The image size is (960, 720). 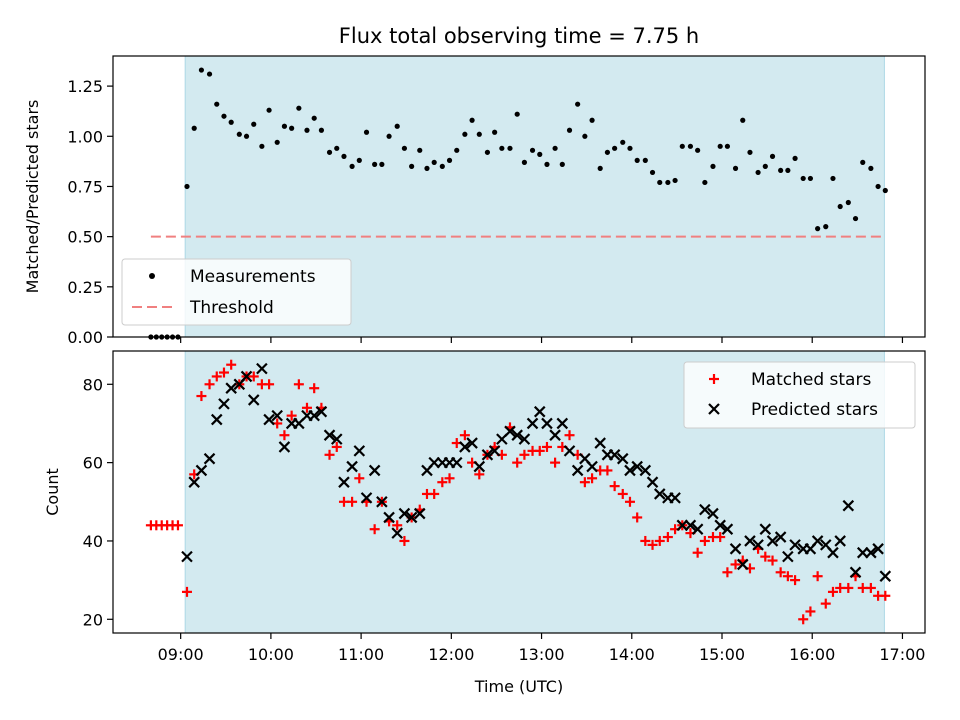 What do you see at coordinates (714, 409) in the screenshot?
I see `legend-predicted-marker` at bounding box center [714, 409].